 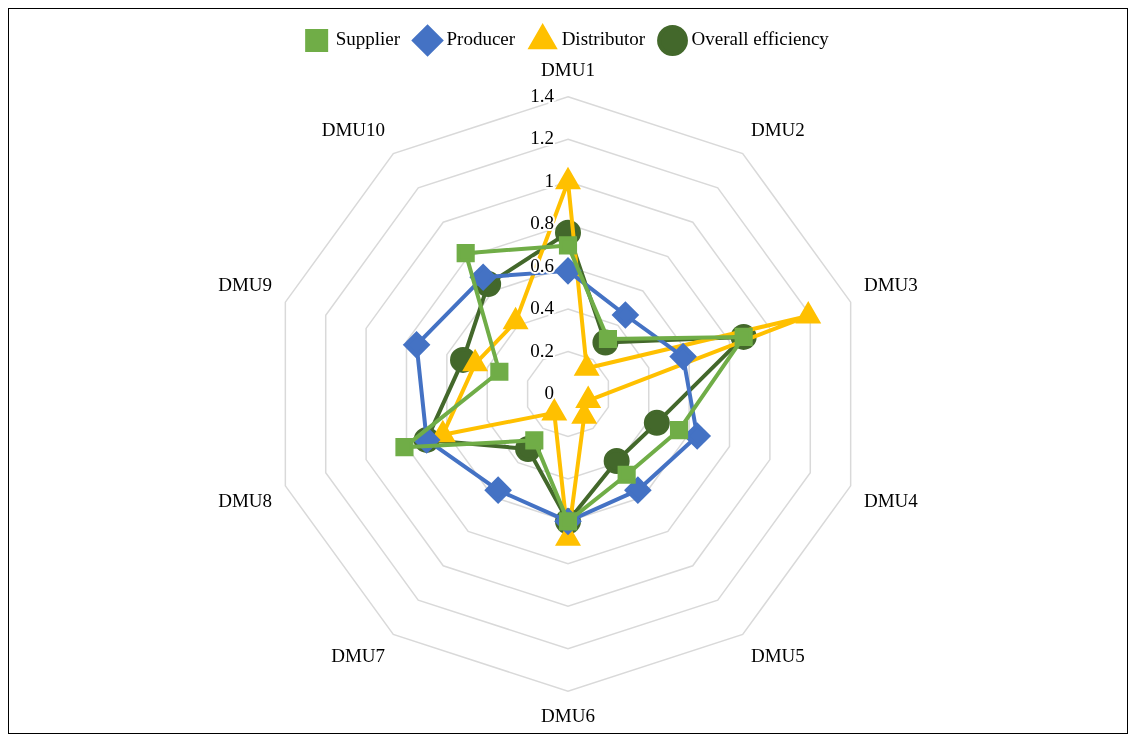 I want to click on y-tick-label: 1.4, so click(x=542, y=95).